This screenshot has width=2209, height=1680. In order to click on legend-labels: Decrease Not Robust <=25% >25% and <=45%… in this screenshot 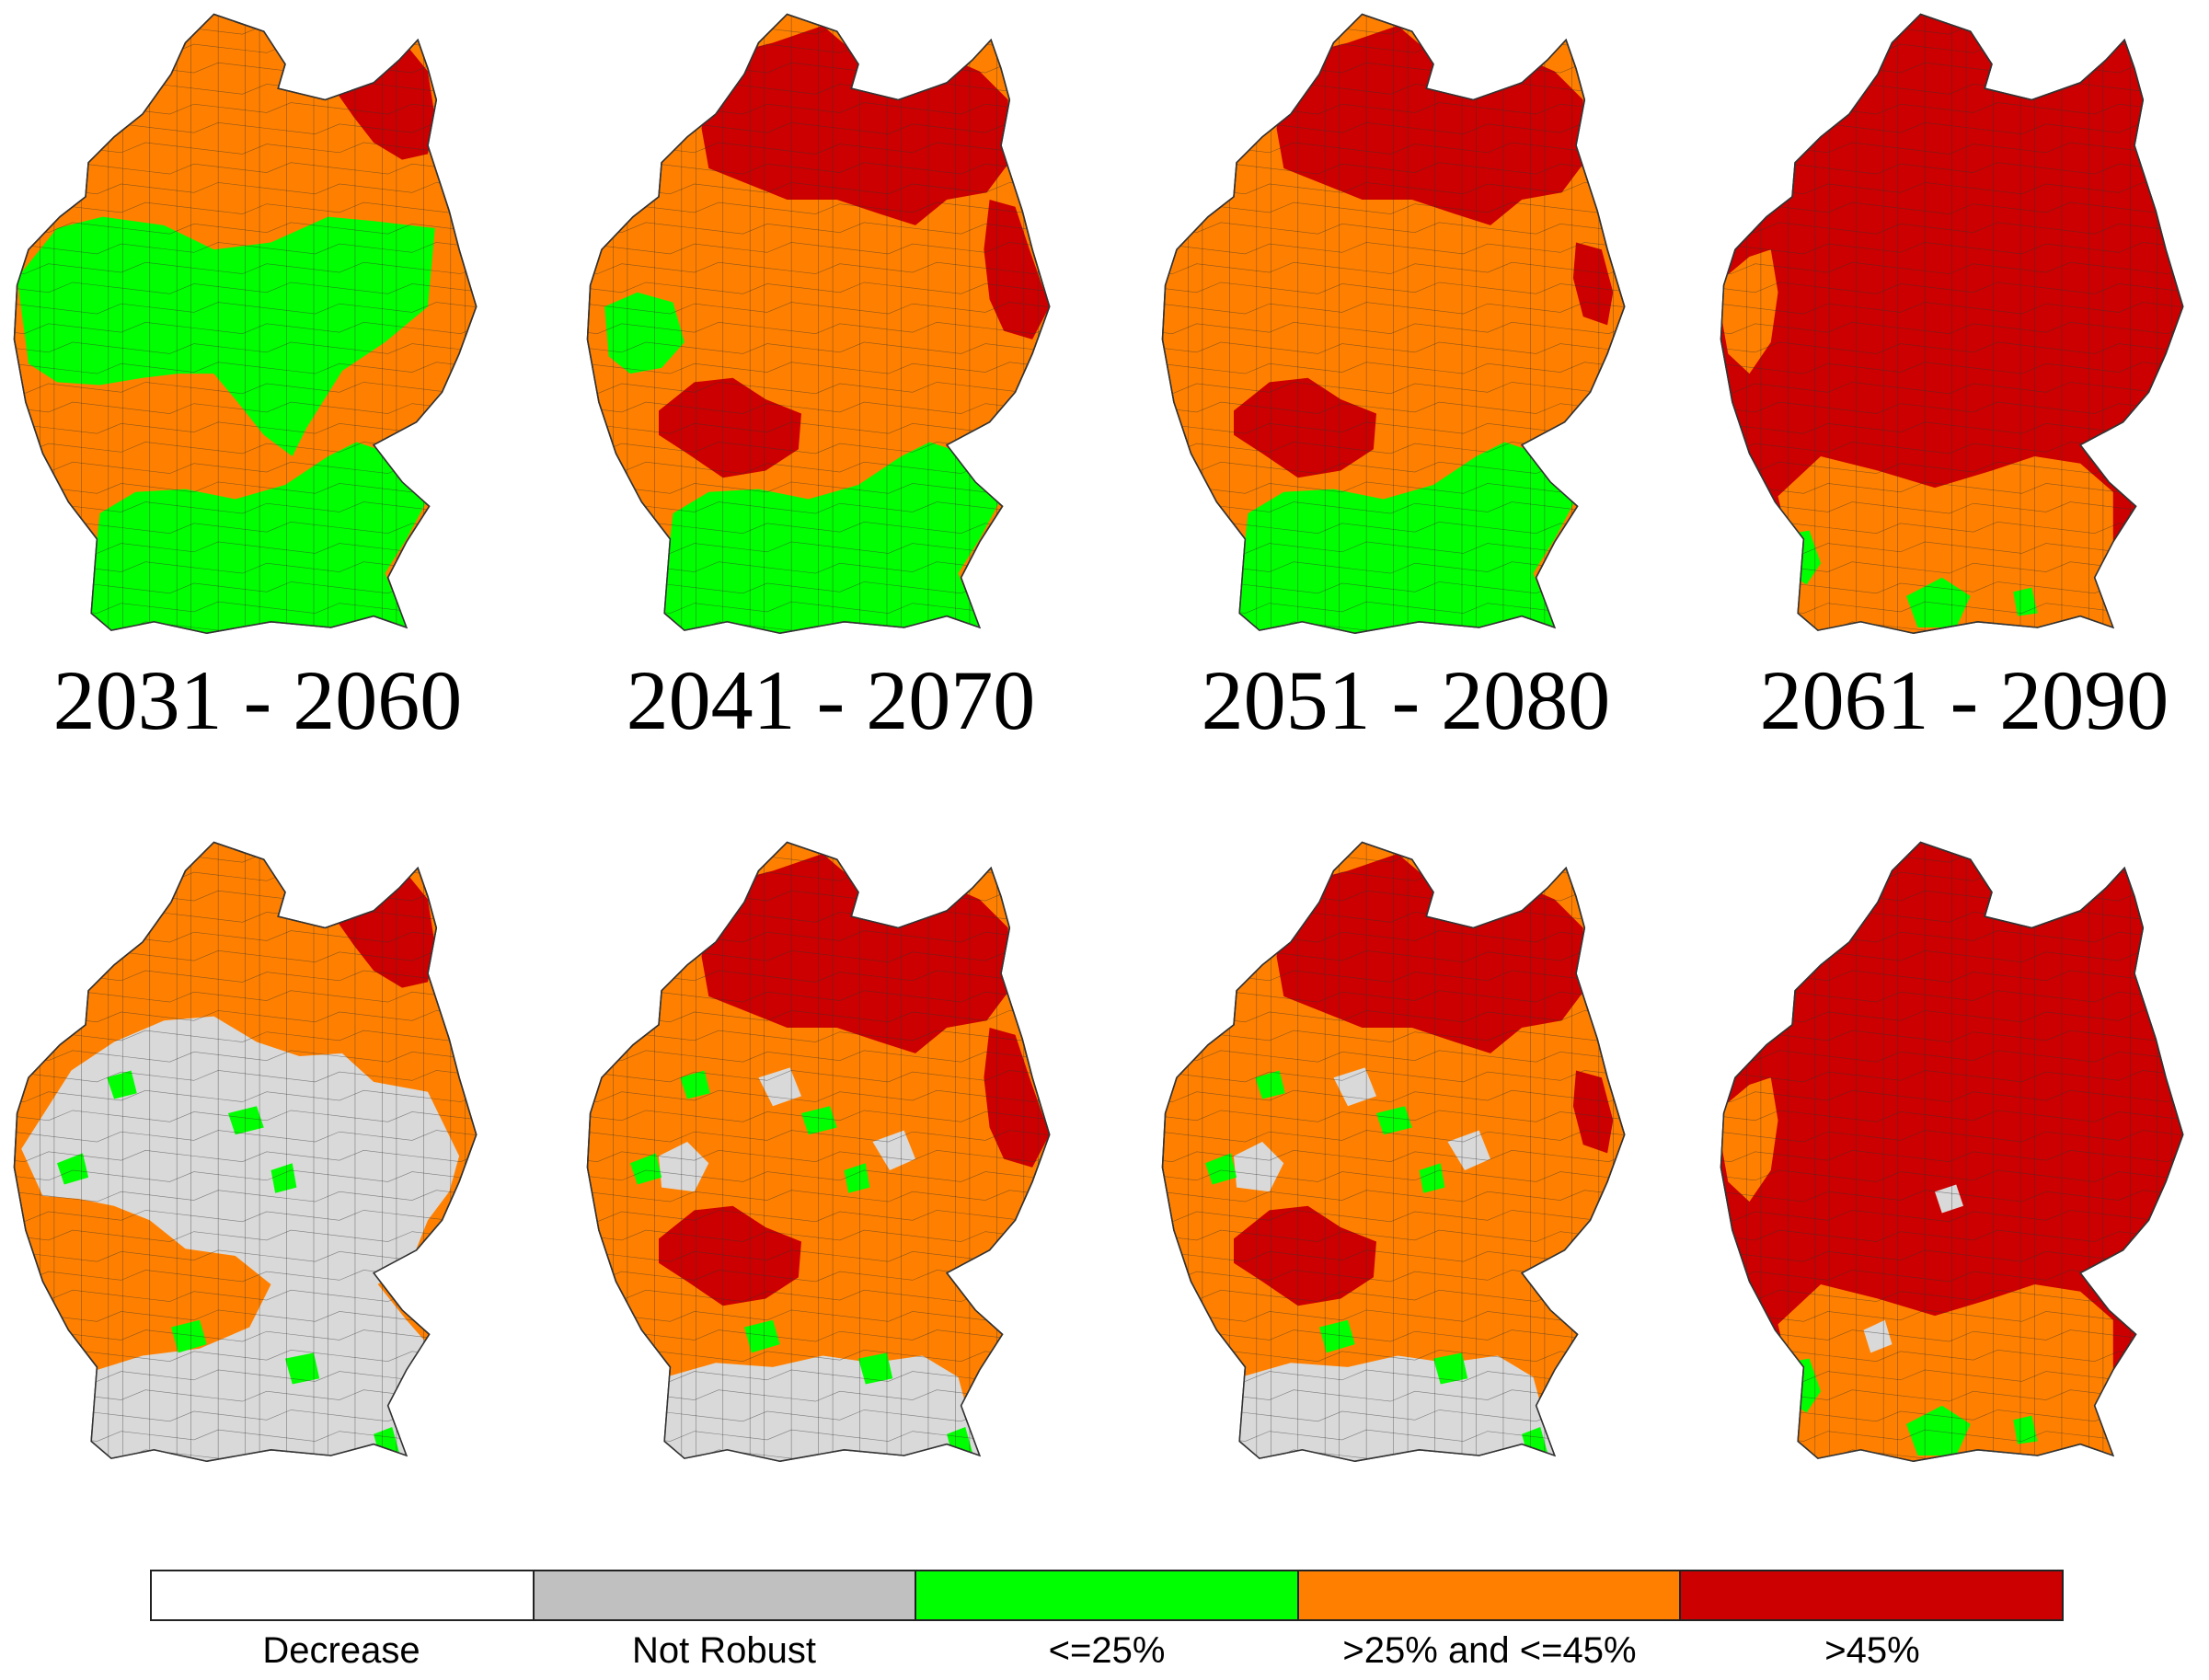, I will do `click(1107, 1651)`.